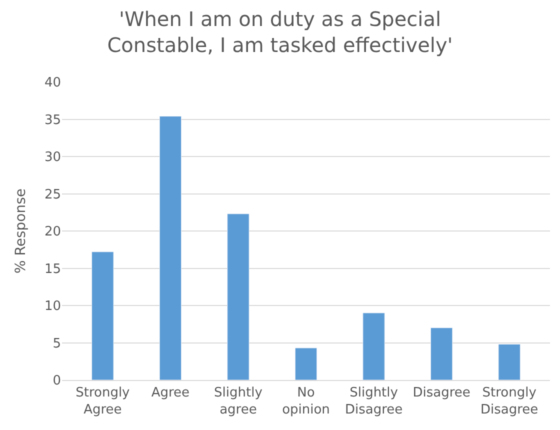 This screenshot has width=560, height=430. I want to click on x-tick-label: Strongly Agree, so click(103, 402).